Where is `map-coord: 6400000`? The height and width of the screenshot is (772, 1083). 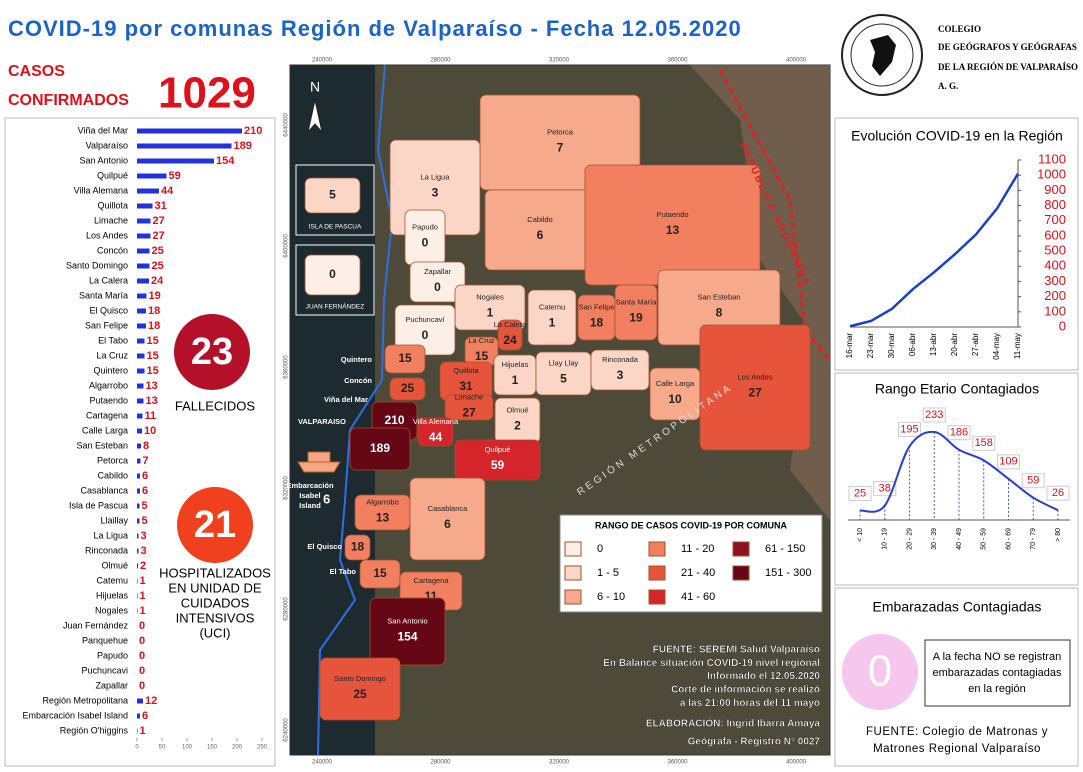
map-coord: 6400000 is located at coordinates (287, 246).